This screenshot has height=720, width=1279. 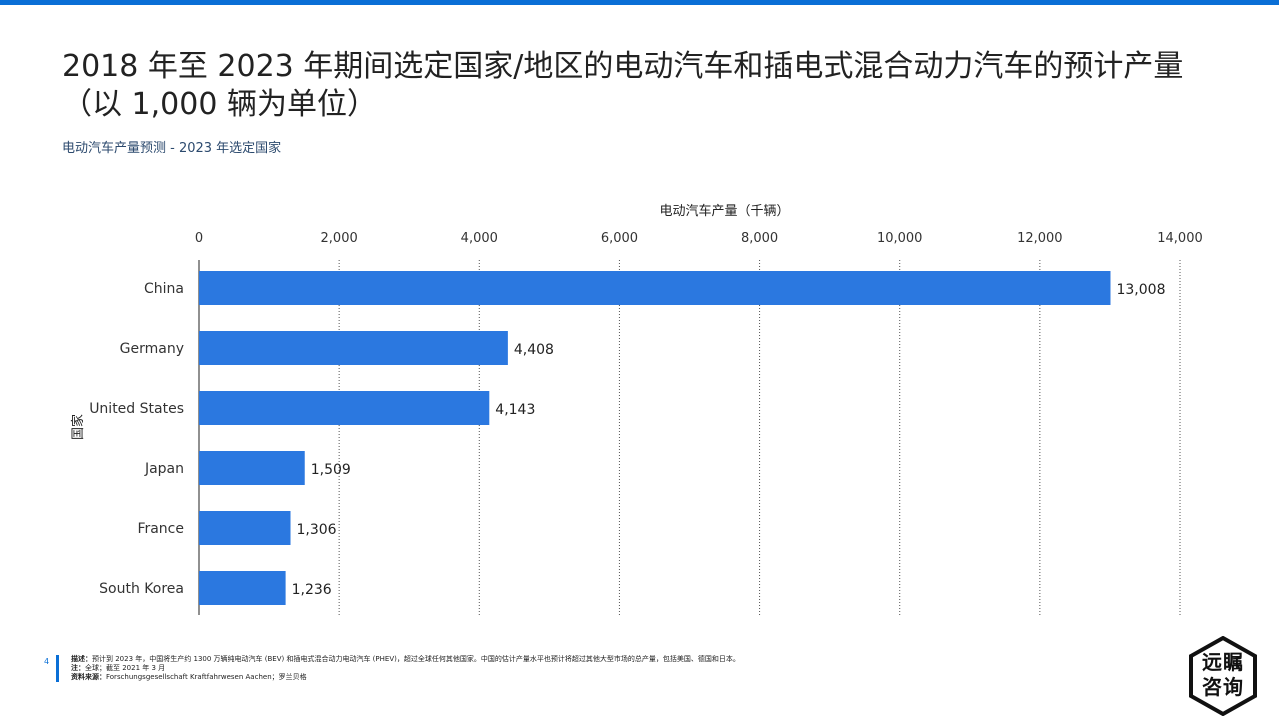 What do you see at coordinates (88, 677) in the screenshot?
I see `source-key: 资料来源：` at bounding box center [88, 677].